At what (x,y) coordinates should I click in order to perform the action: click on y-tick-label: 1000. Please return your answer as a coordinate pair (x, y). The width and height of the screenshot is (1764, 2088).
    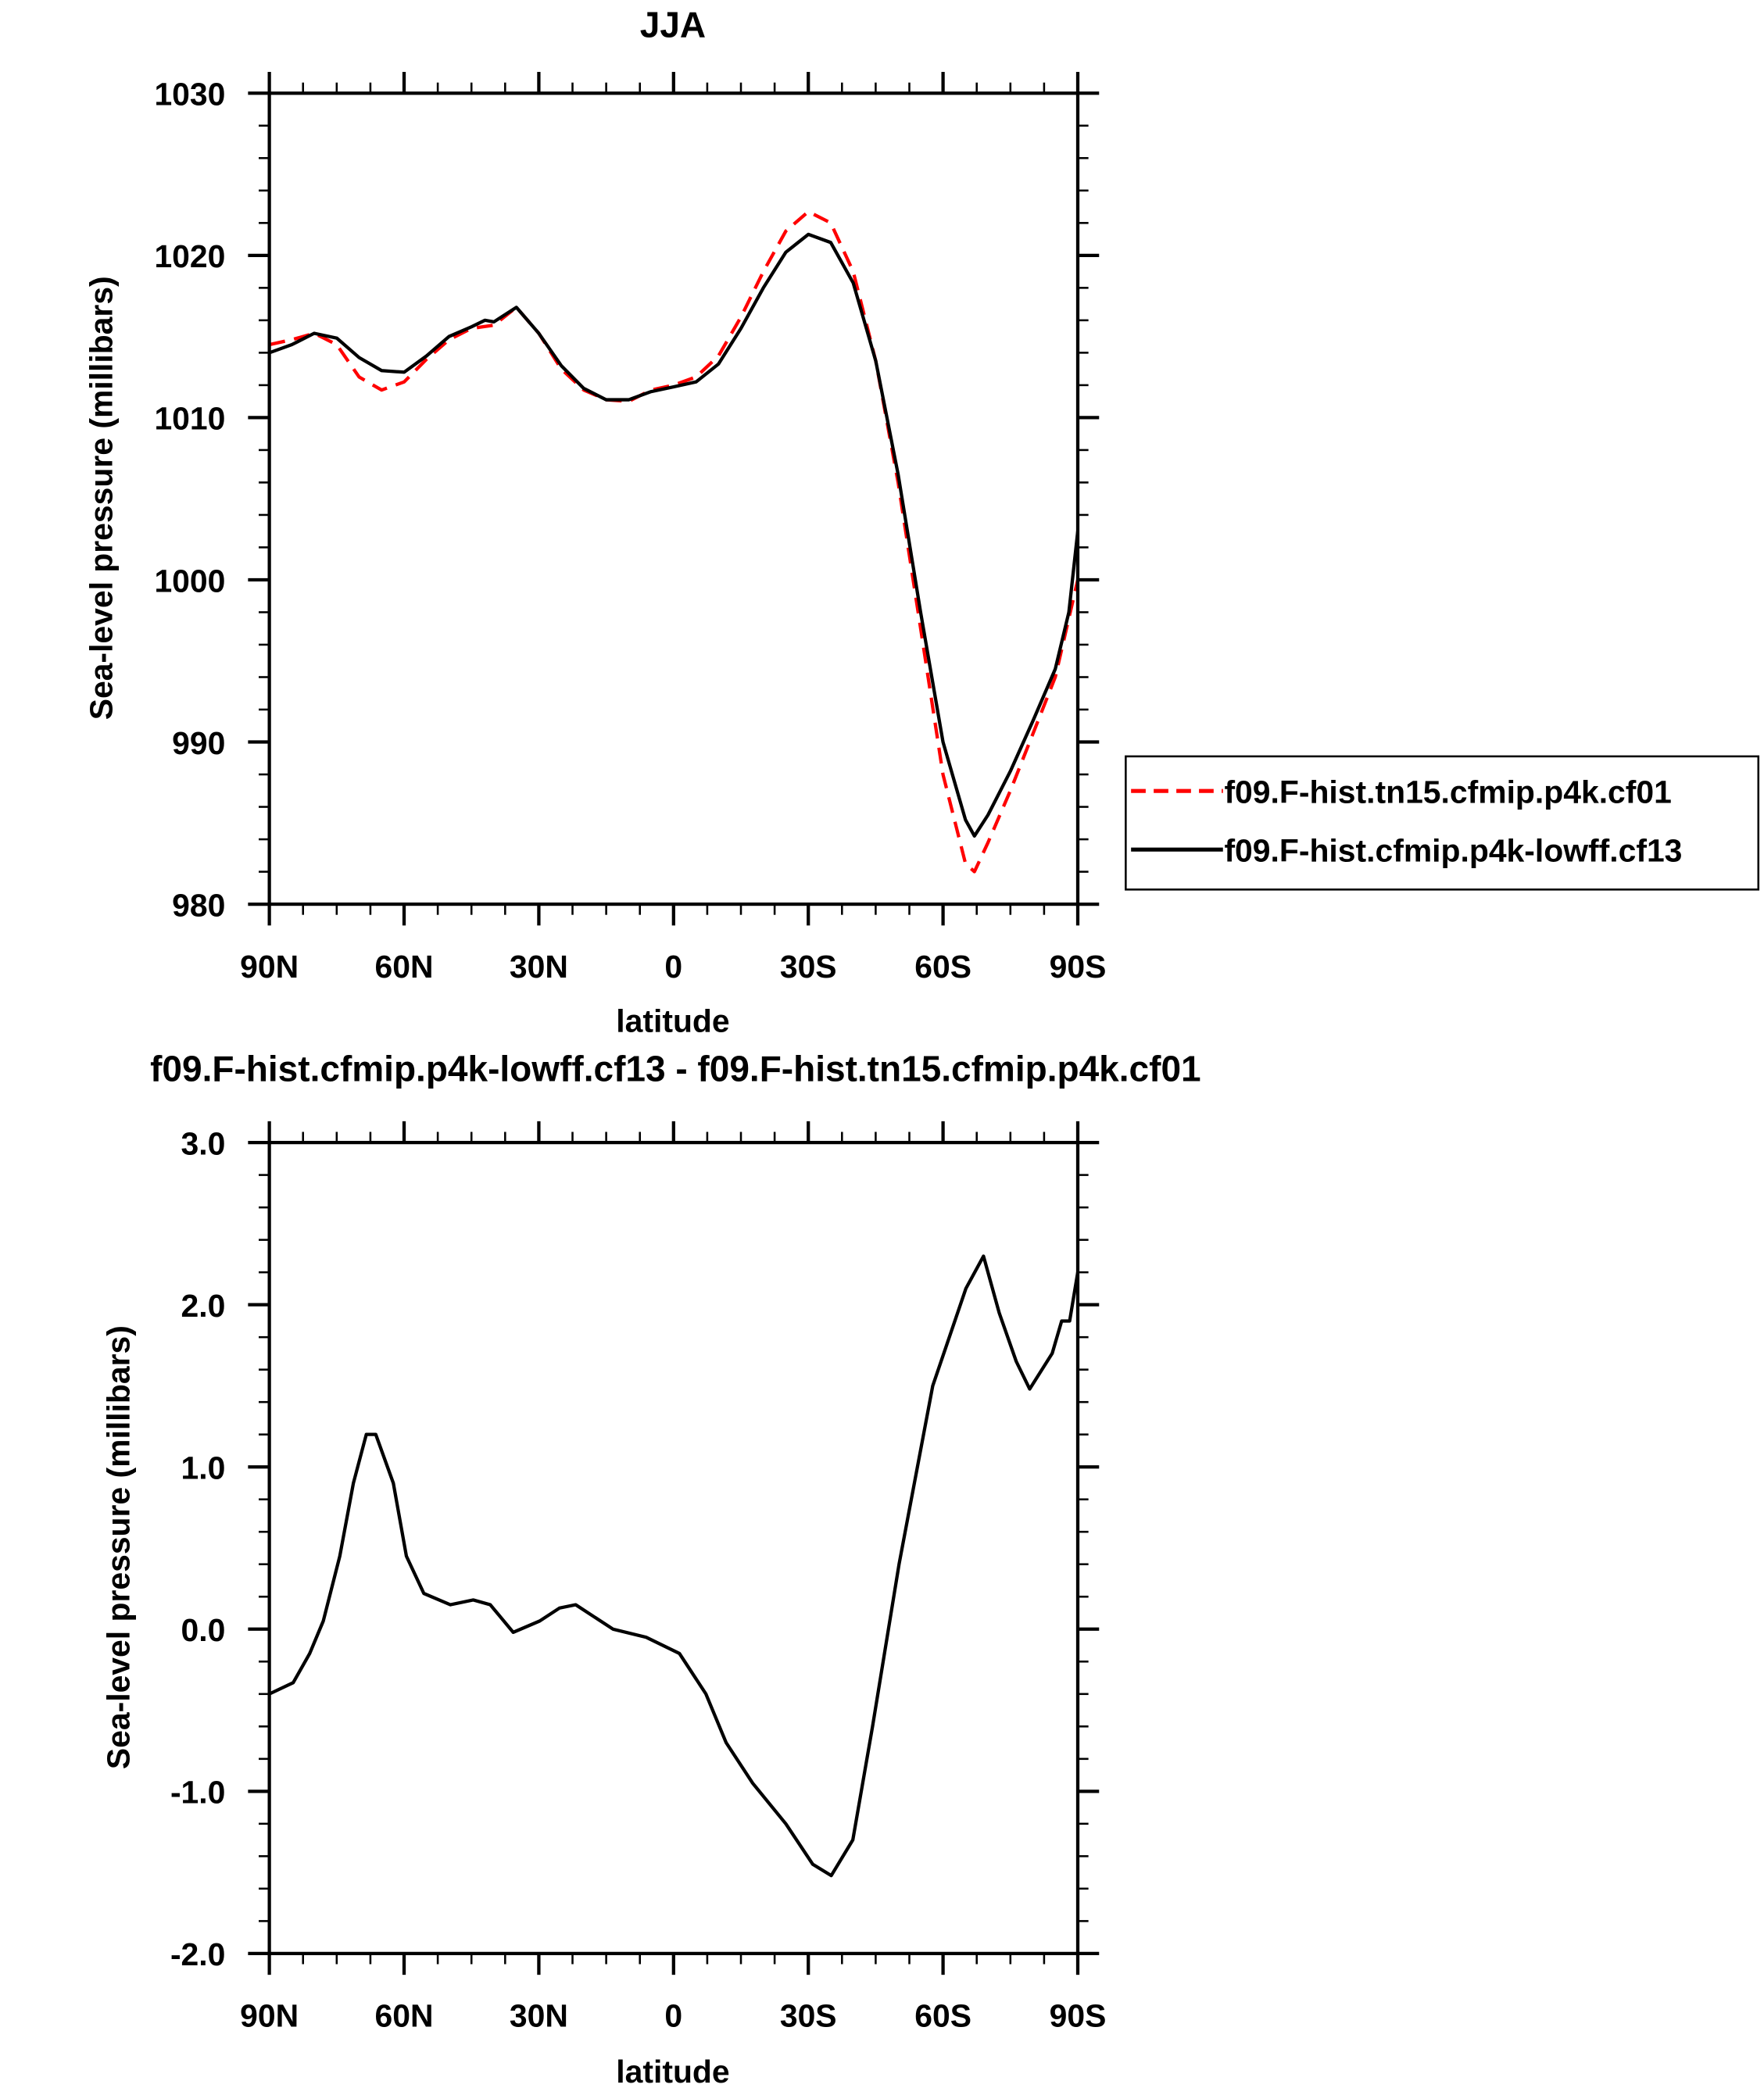
    Looking at the image, I should click on (189, 581).